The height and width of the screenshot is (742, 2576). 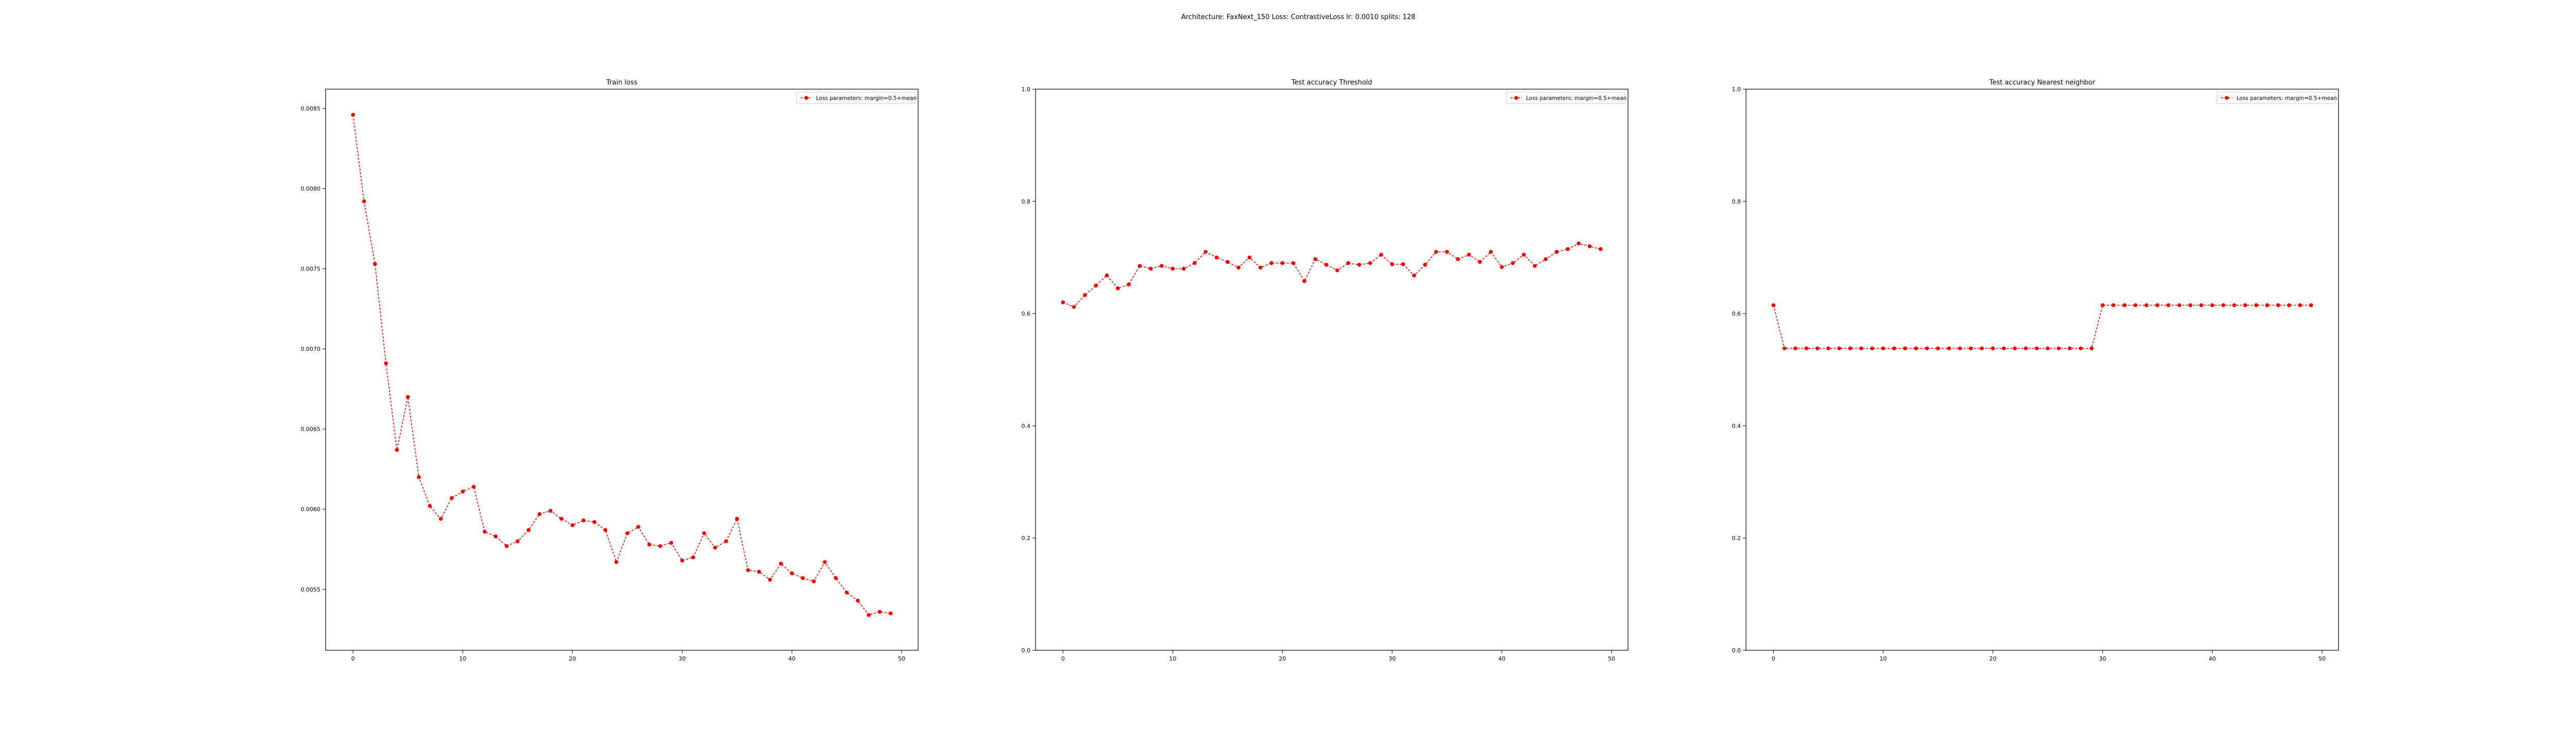 I want to click on chart-title: Test accuracy Nearest neighbor, so click(x=2042, y=83).